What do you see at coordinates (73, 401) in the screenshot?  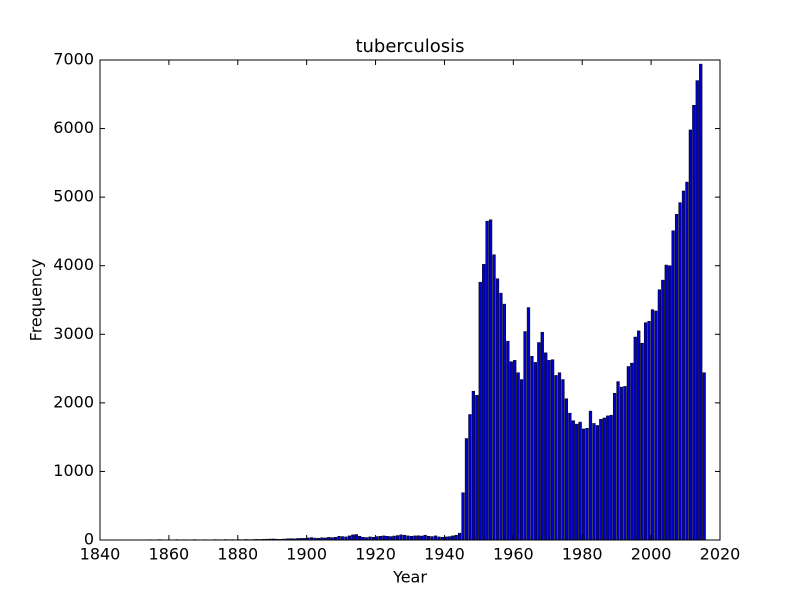 I see `y-tick-label: 2000` at bounding box center [73, 401].